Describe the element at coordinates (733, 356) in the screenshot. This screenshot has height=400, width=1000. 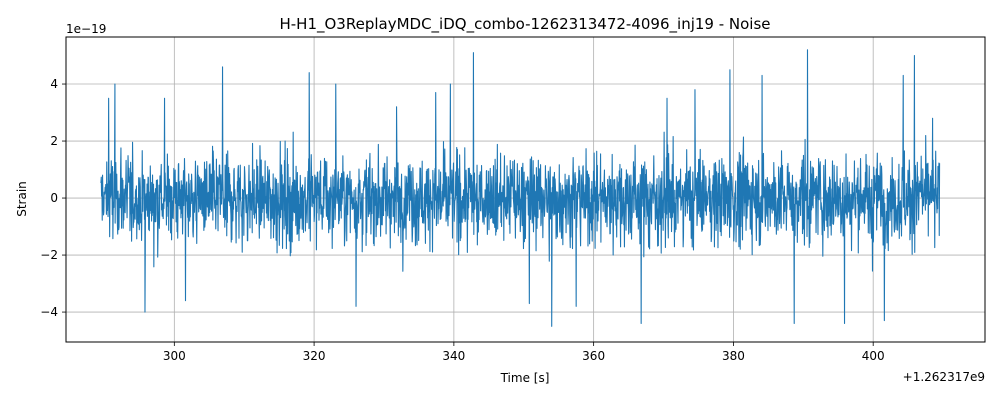
I see `x-tick-label: 380` at that location.